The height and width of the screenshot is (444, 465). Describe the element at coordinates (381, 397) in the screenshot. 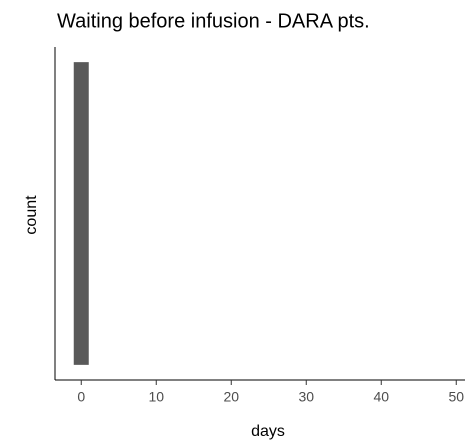

I see `x-tick-label: 40` at that location.